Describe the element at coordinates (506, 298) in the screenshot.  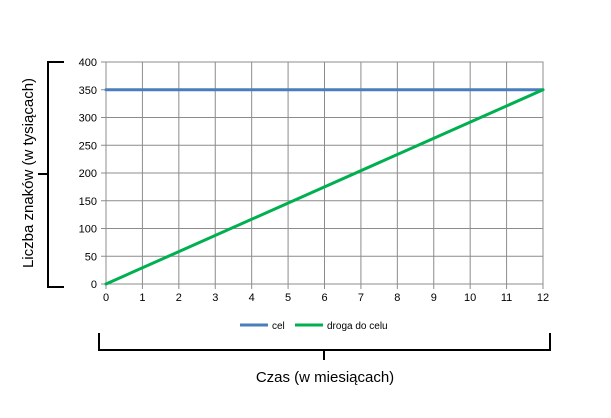
I see `x-tick-label: 11` at that location.